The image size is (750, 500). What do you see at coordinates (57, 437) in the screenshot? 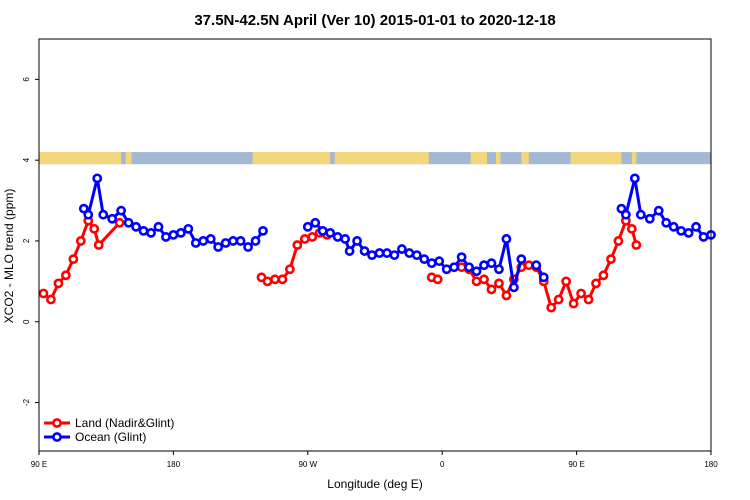
I see `legend-marker` at bounding box center [57, 437].